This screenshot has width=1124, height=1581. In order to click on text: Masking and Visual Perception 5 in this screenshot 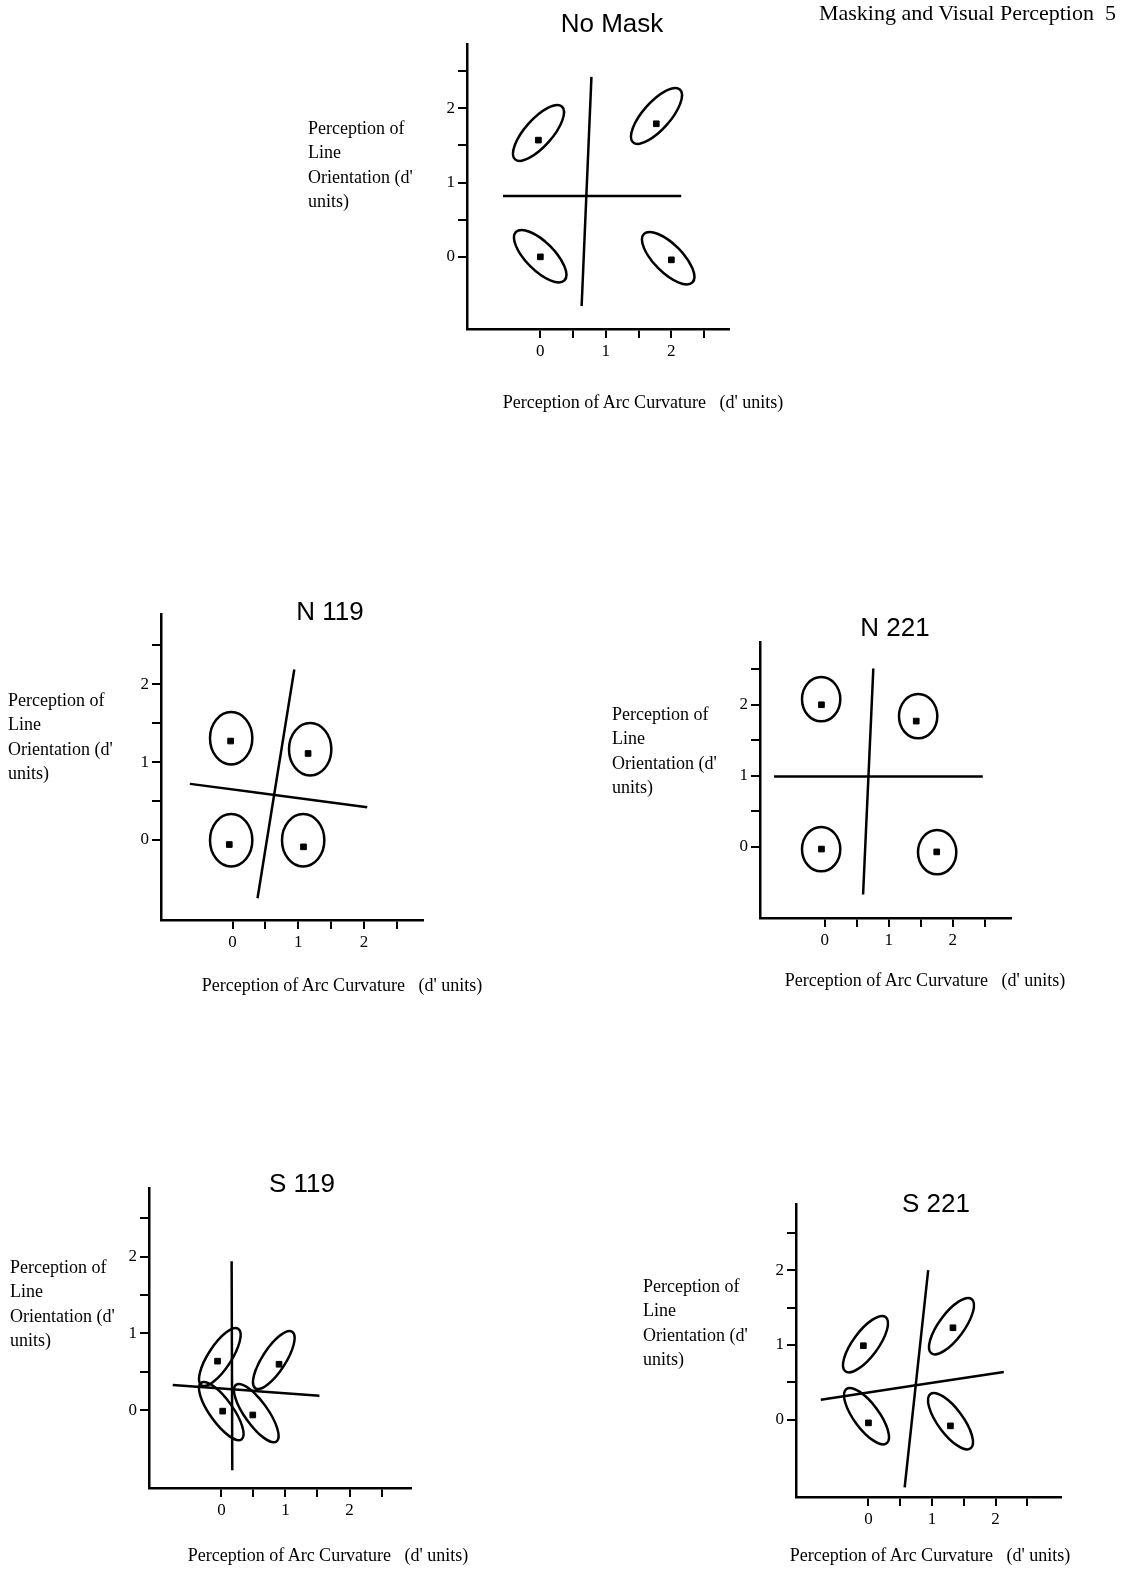, I will do `click(967, 13)`.